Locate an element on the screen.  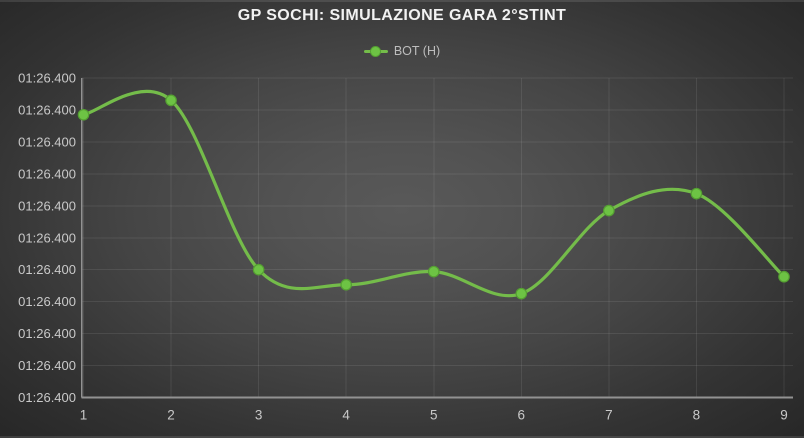
x-tick-label: 8 is located at coordinates (697, 415).